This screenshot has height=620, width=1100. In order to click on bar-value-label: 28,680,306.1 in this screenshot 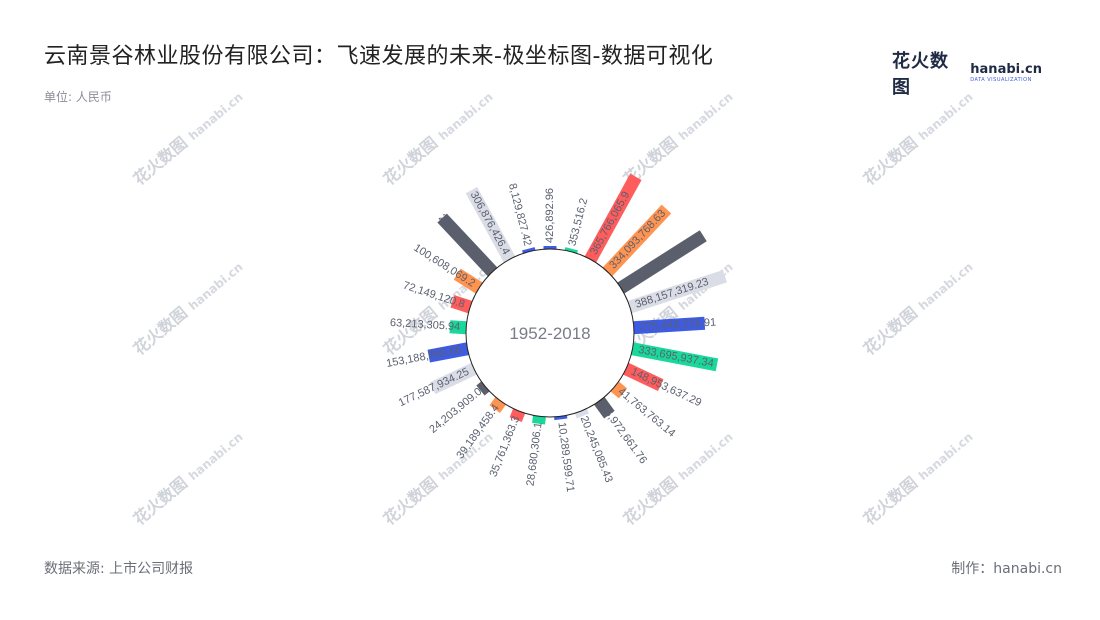, I will do `click(535, 454)`.